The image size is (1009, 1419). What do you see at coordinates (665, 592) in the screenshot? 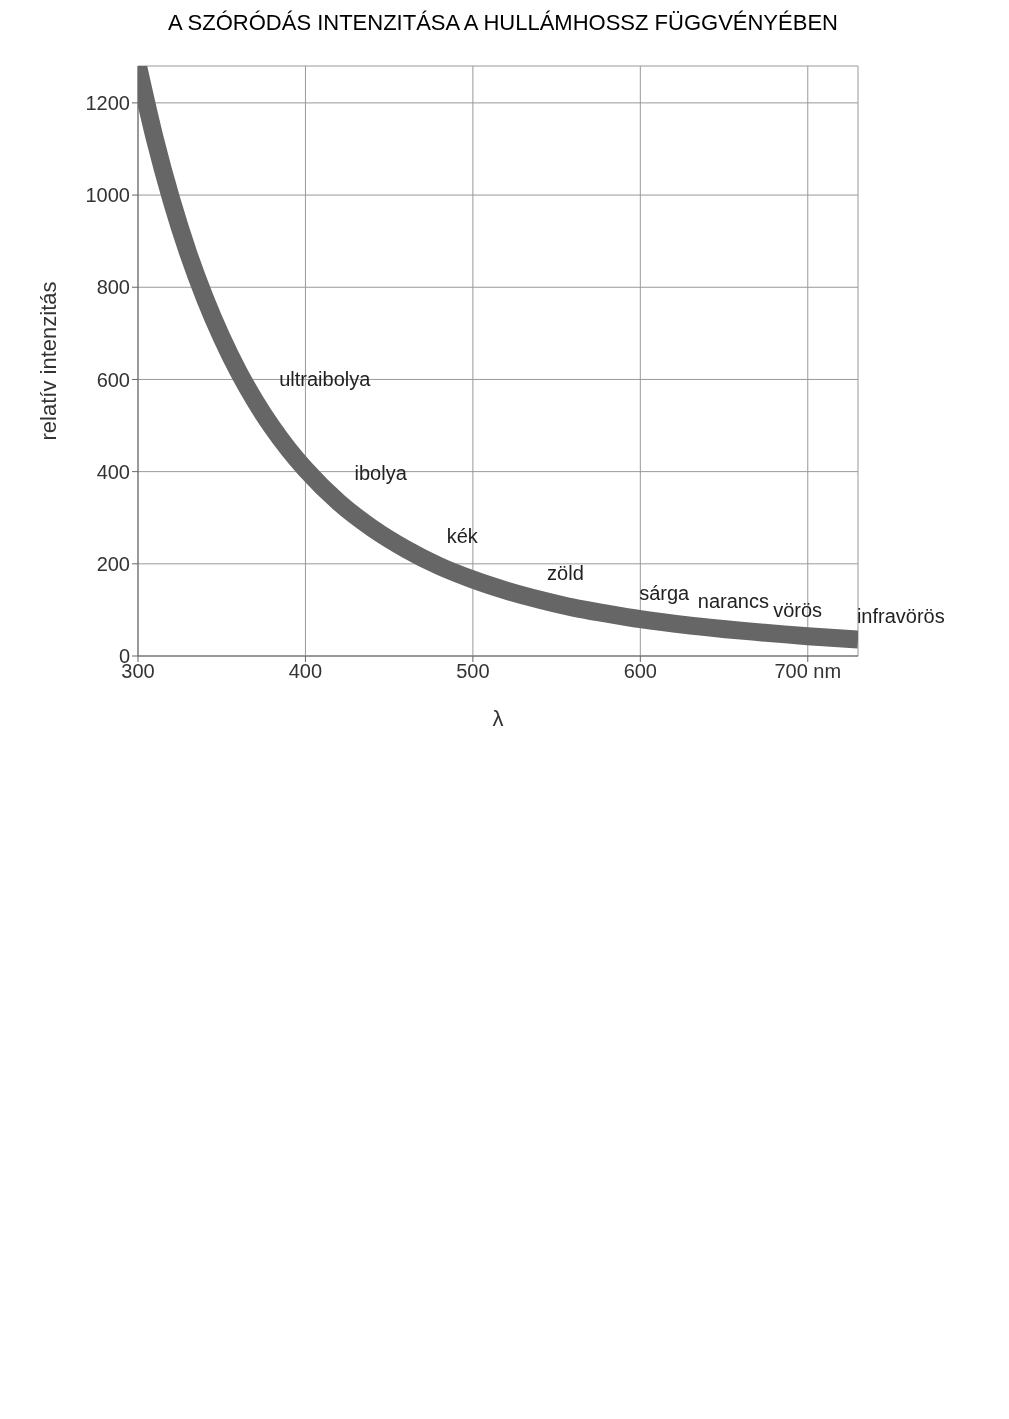
I see `annotation: sárga` at bounding box center [665, 592].